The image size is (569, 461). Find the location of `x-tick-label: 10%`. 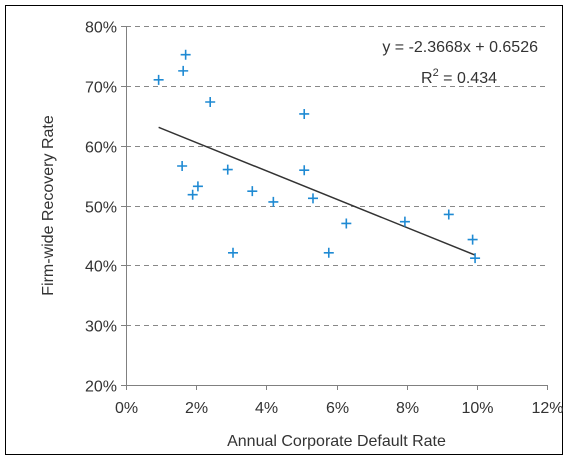

x-tick-label: 10% is located at coordinates (477, 408).